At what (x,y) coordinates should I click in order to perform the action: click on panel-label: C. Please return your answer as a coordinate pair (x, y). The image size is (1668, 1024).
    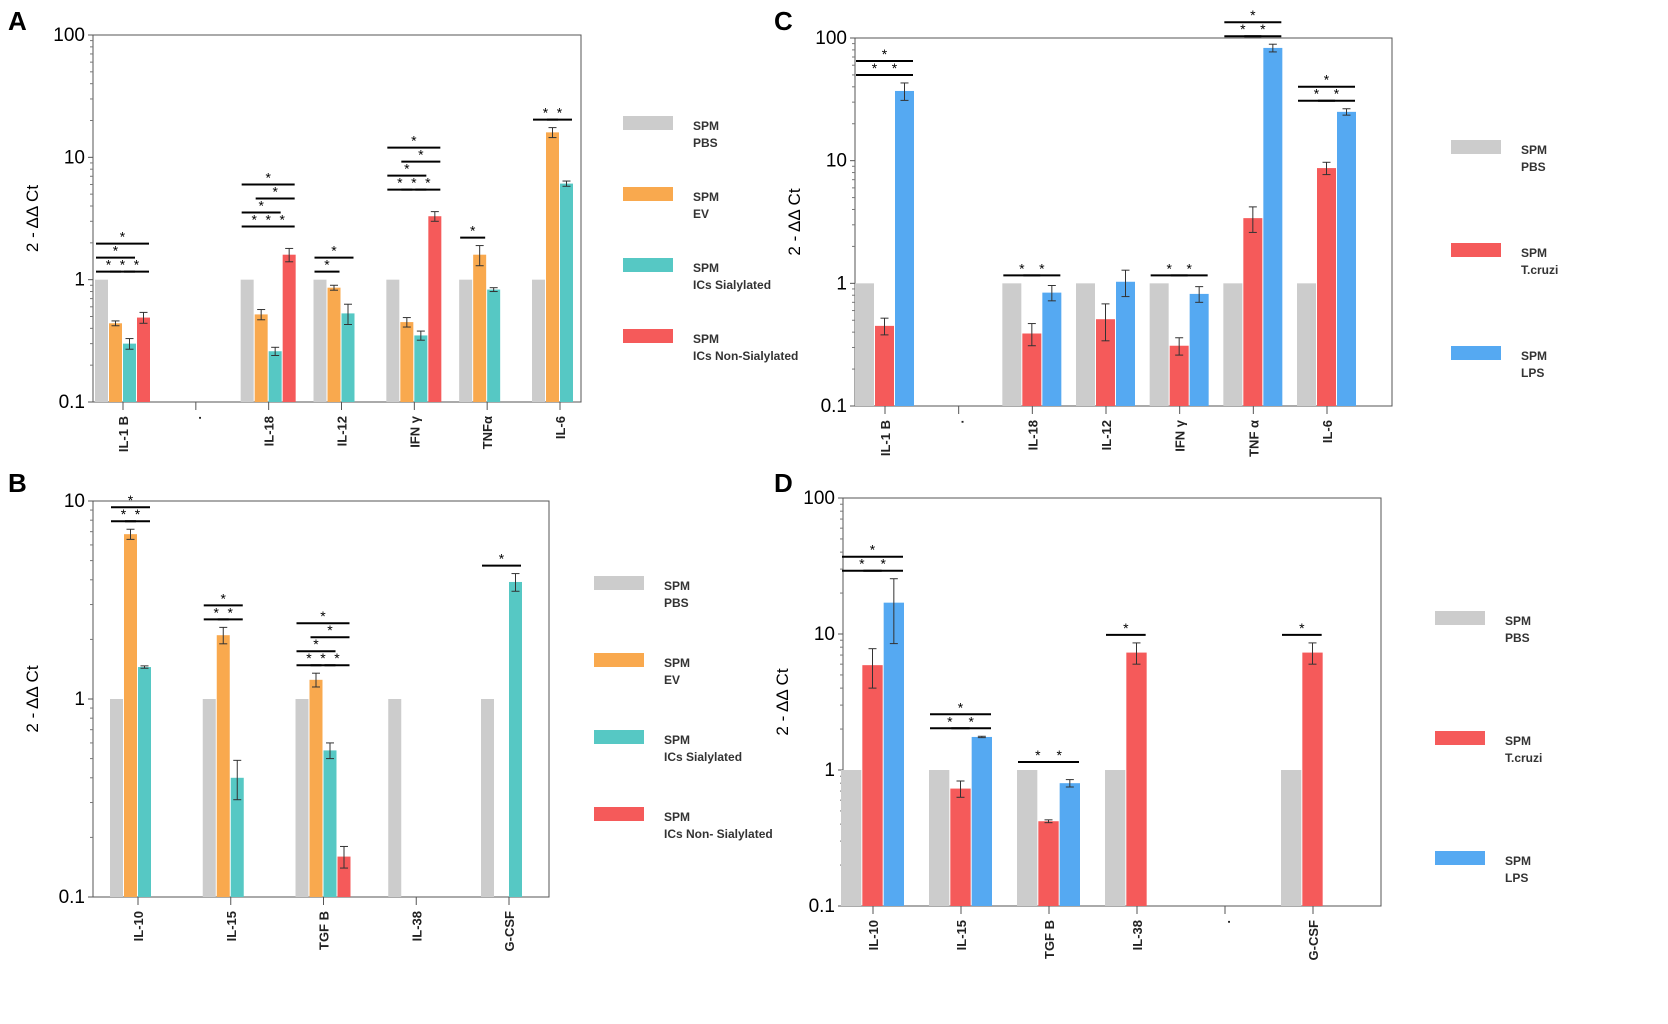
    Looking at the image, I should click on (783, 21).